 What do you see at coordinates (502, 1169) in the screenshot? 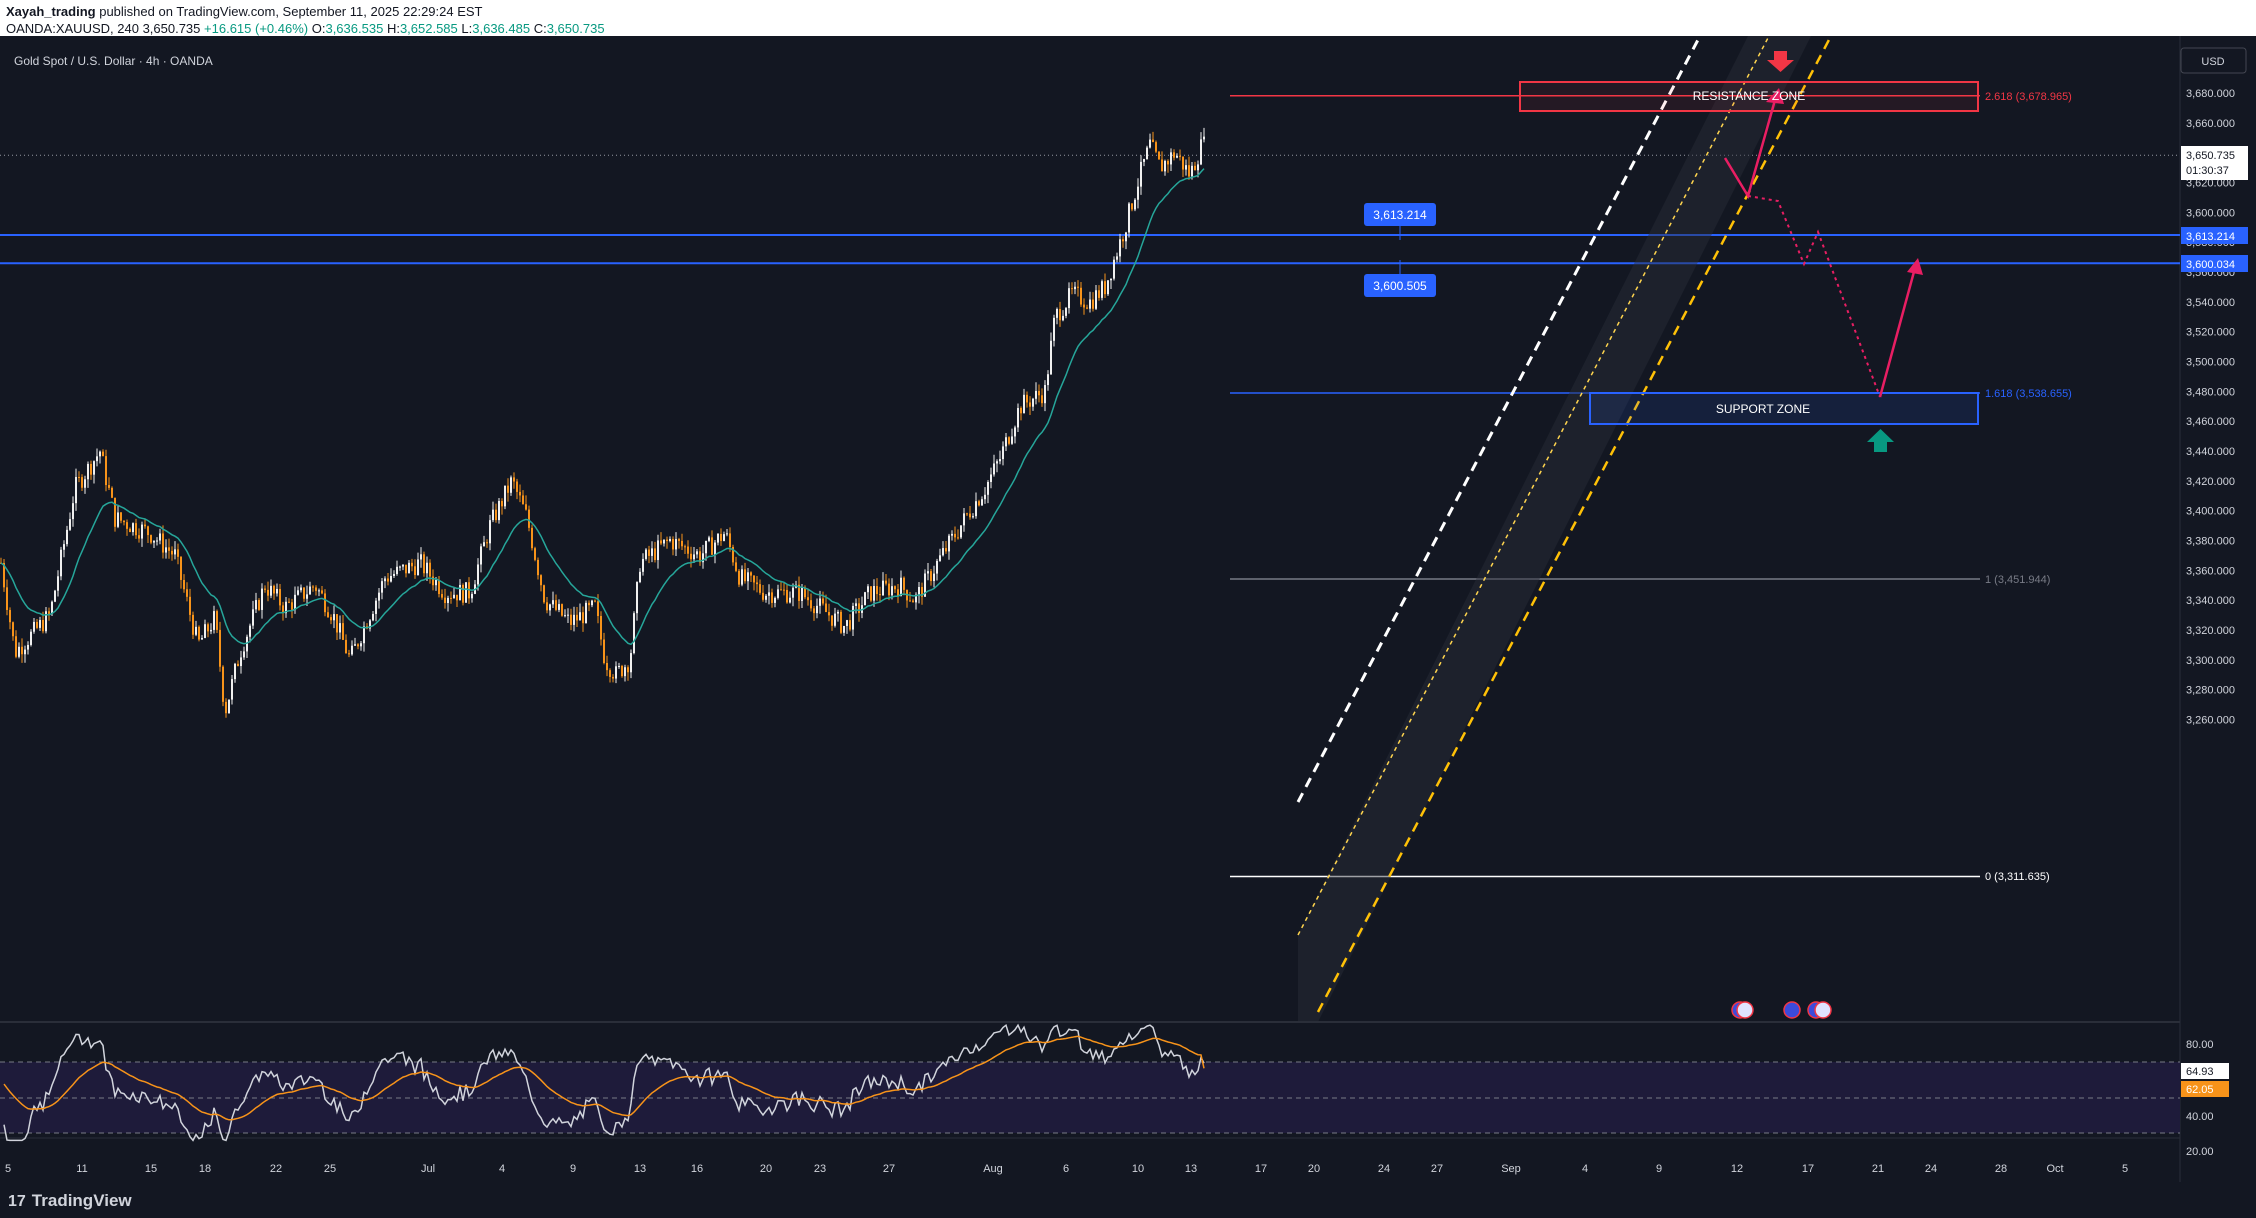
I see `time-tick: 4` at bounding box center [502, 1169].